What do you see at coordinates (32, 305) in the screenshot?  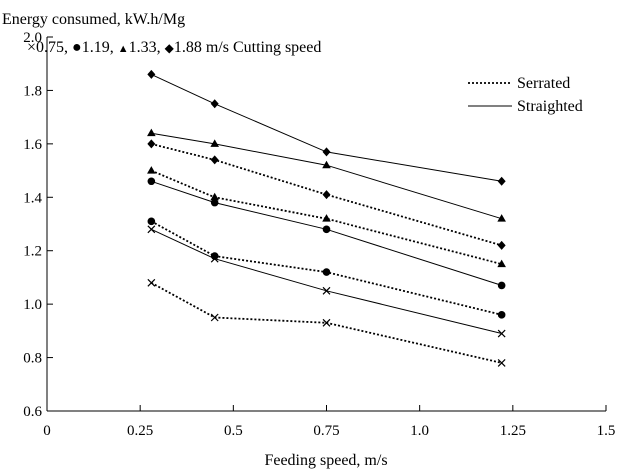 I see `y-tick-label: 1.0` at bounding box center [32, 305].